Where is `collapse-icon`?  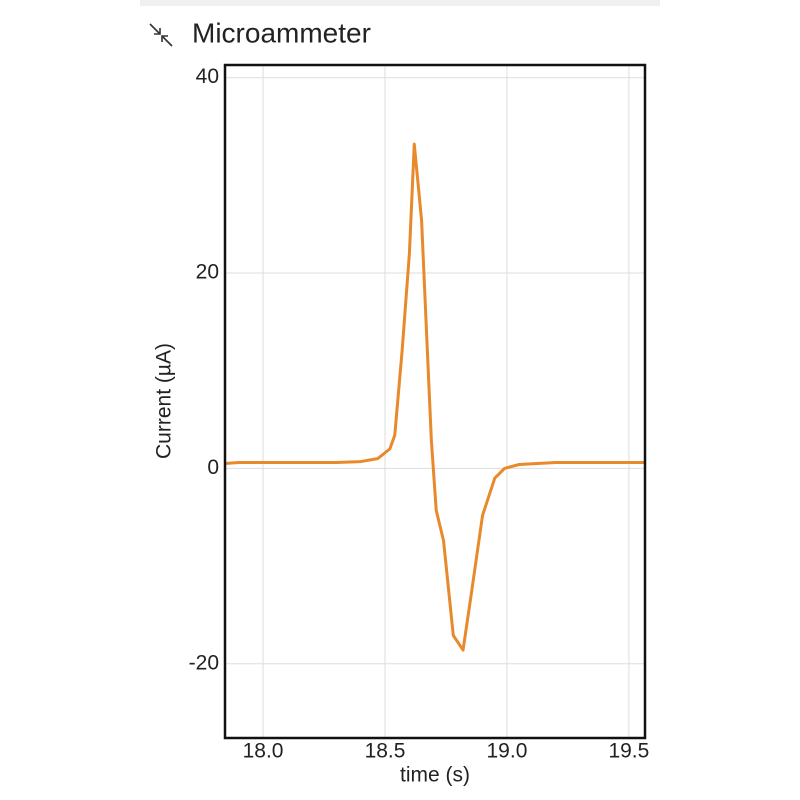 collapse-icon is located at coordinates (161, 35).